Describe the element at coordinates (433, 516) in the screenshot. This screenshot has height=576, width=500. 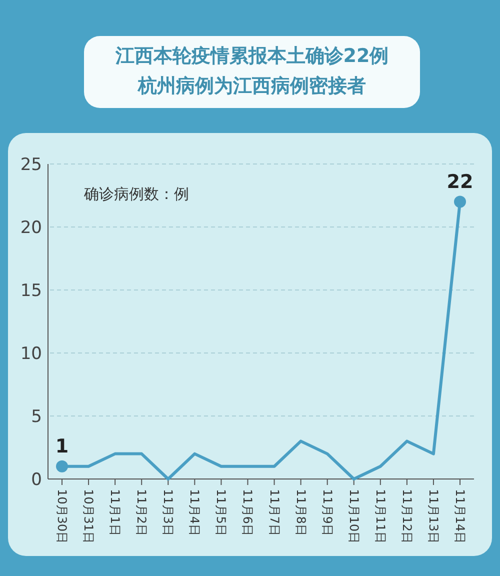
I see `x-tick-label: 11月13日` at that location.